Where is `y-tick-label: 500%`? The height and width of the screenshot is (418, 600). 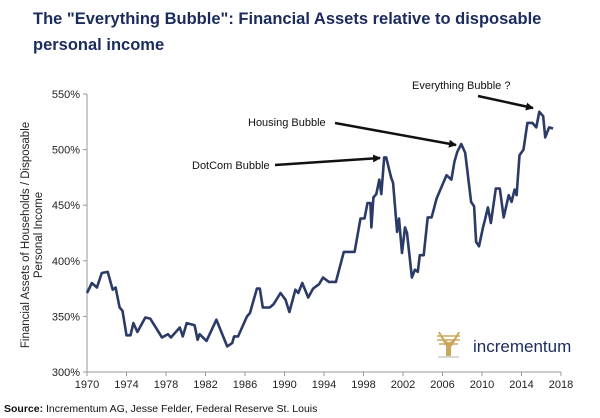 y-tick-label: 500% is located at coordinates (66, 151).